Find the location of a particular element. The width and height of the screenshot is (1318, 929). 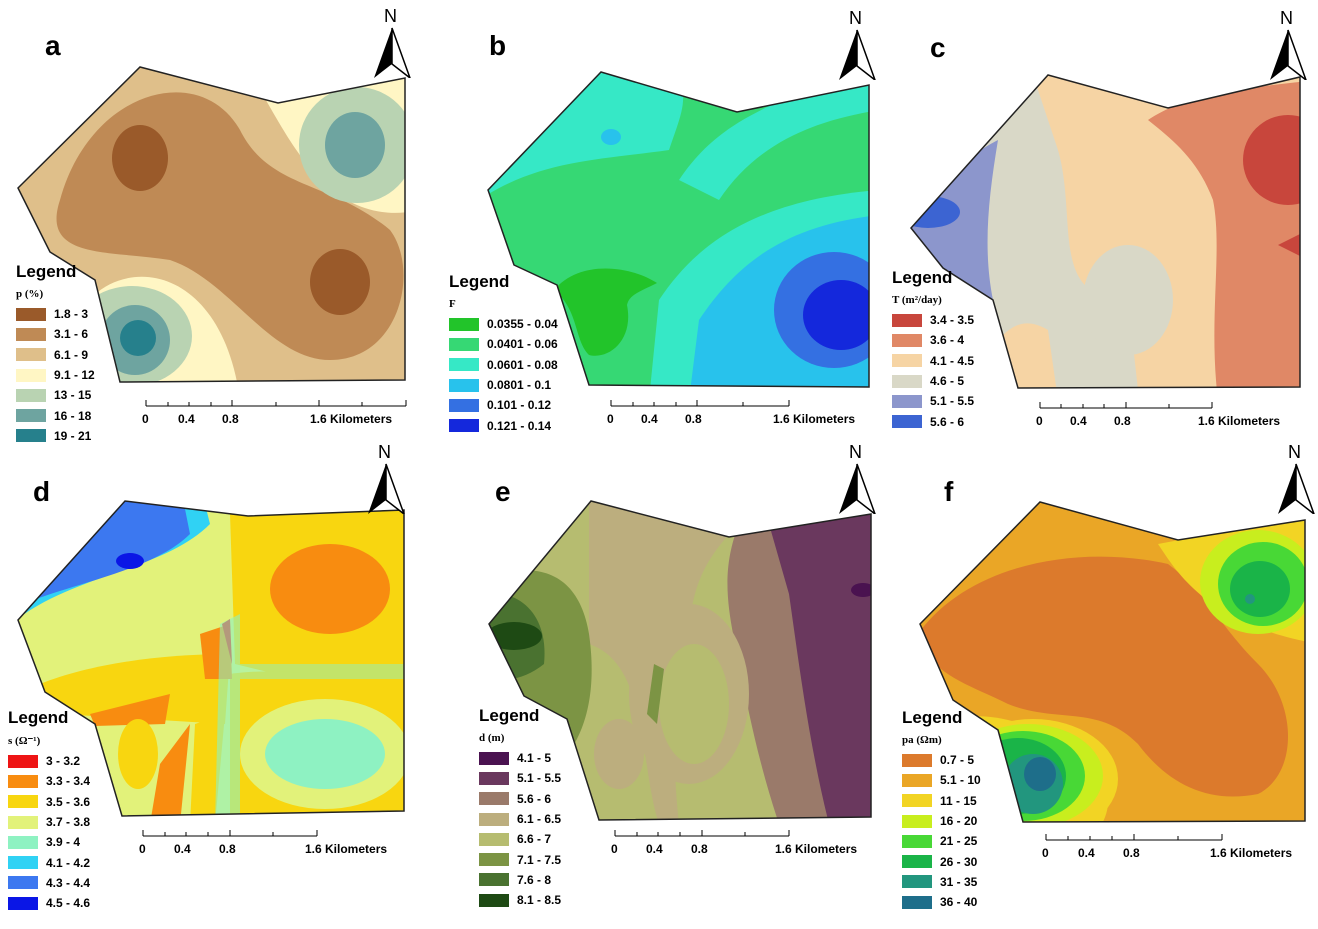

legend-item: 3.3 - 3.4 is located at coordinates (49, 781).